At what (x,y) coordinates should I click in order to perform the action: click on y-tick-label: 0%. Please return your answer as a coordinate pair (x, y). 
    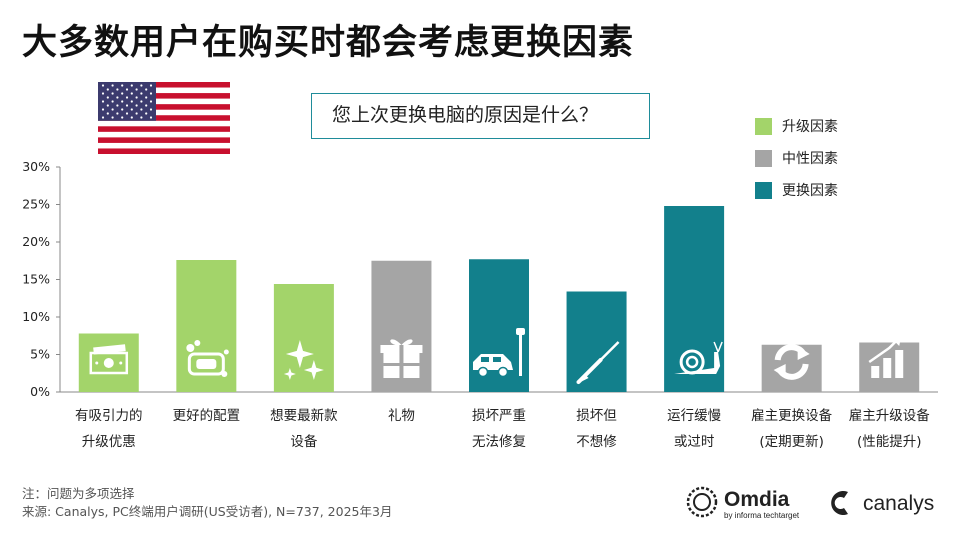
    Looking at the image, I should click on (40, 391).